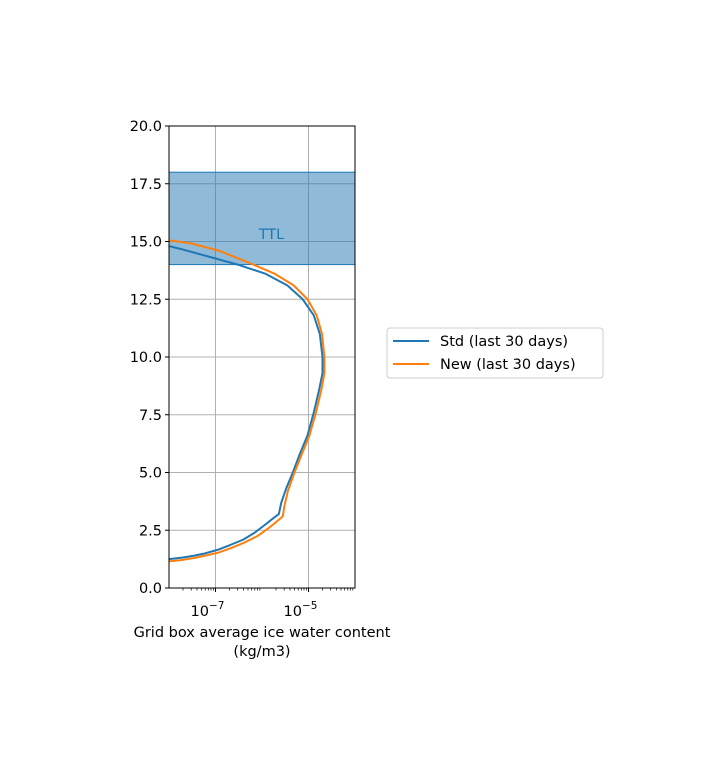 This screenshot has height=778, width=723. What do you see at coordinates (262, 633) in the screenshot?
I see `x-axis-label-line1: Grid box average ice water content` at bounding box center [262, 633].